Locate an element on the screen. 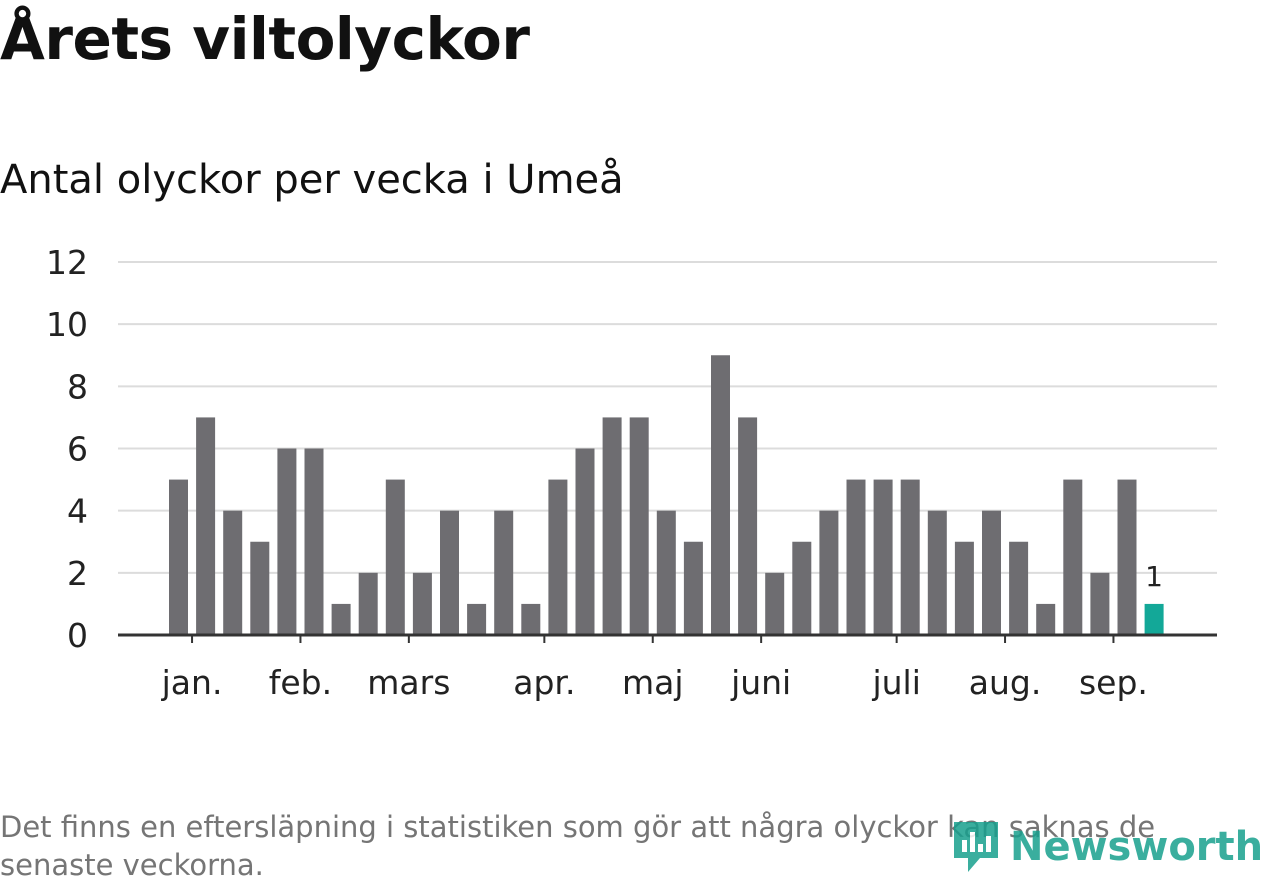 The height and width of the screenshot is (884, 1262). x-tick-label: juni is located at coordinates (760, 682).